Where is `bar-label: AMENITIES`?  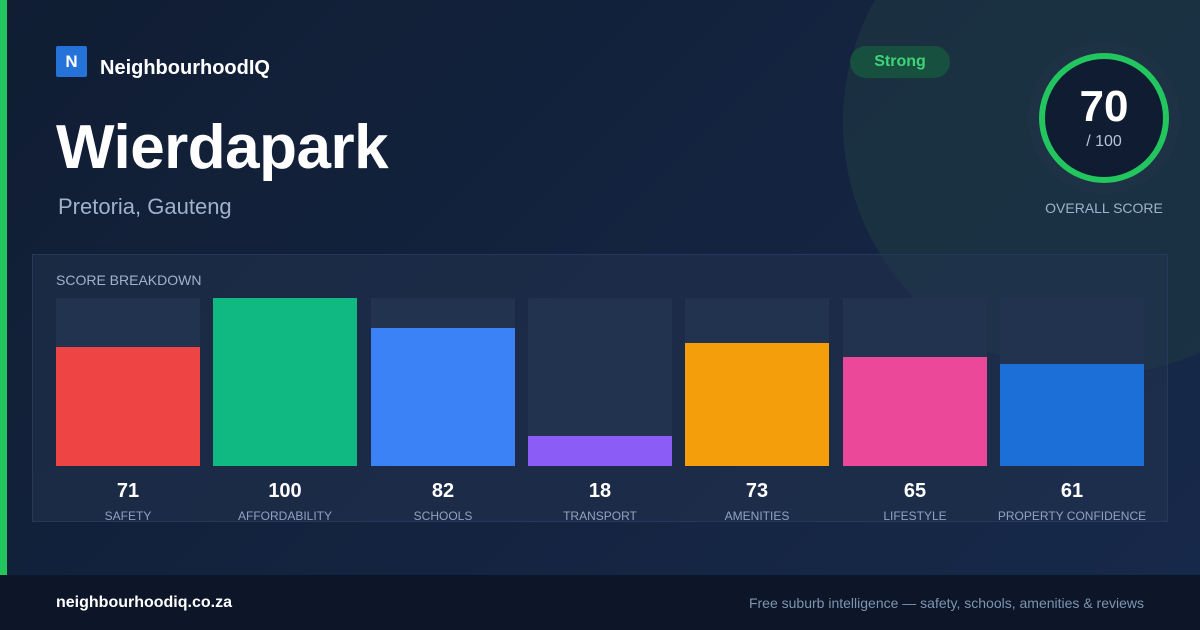
bar-label: AMENITIES is located at coordinates (757, 516).